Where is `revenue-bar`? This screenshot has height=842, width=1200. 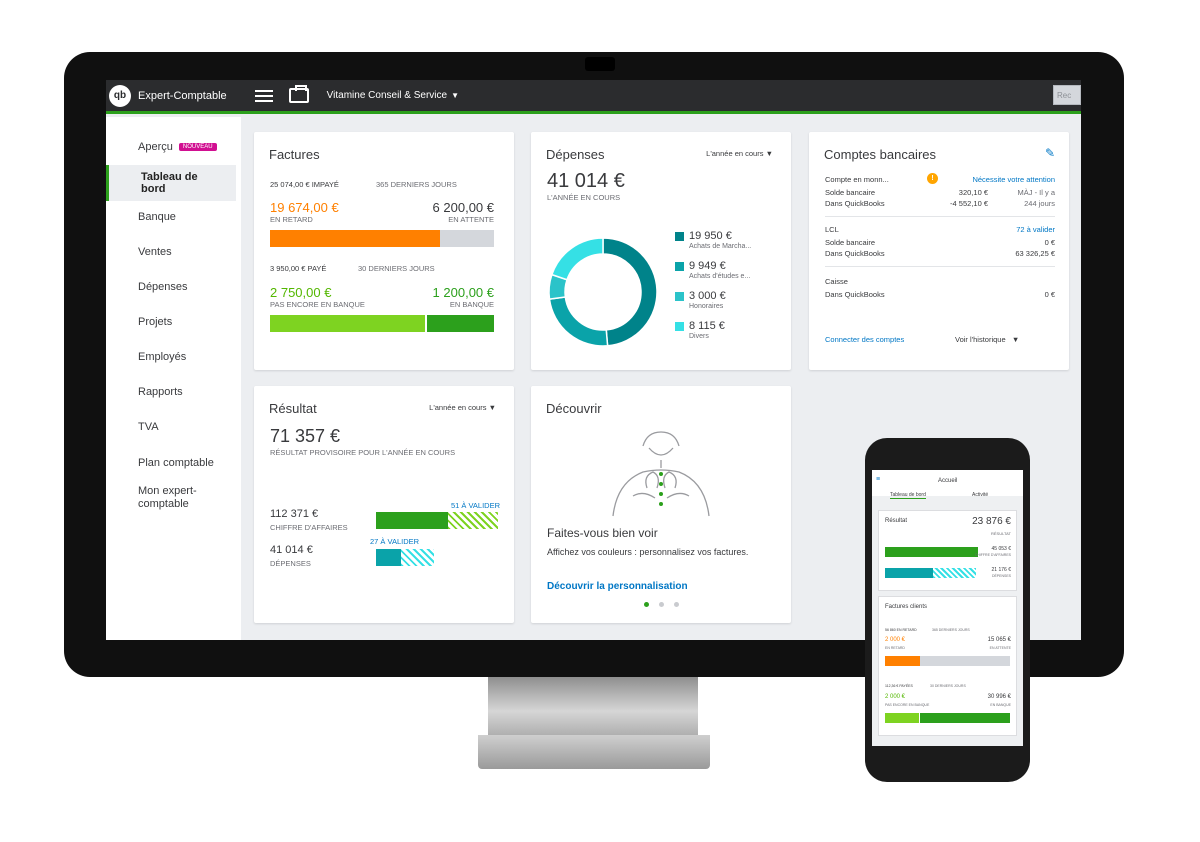 revenue-bar is located at coordinates (412, 520).